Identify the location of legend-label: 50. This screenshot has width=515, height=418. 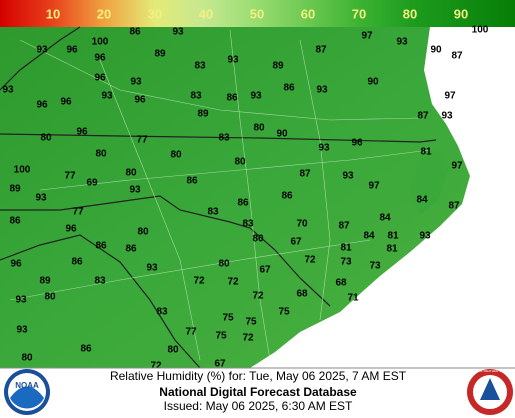
(257, 13).